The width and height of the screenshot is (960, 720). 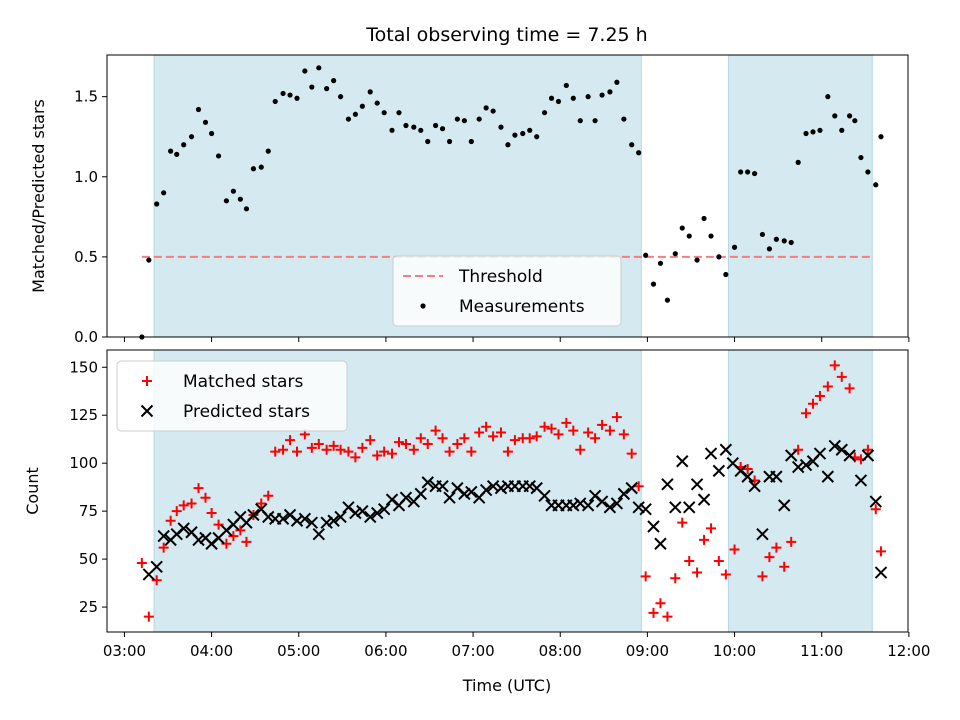 I want to click on legend-label: Matched stars, so click(x=243, y=382).